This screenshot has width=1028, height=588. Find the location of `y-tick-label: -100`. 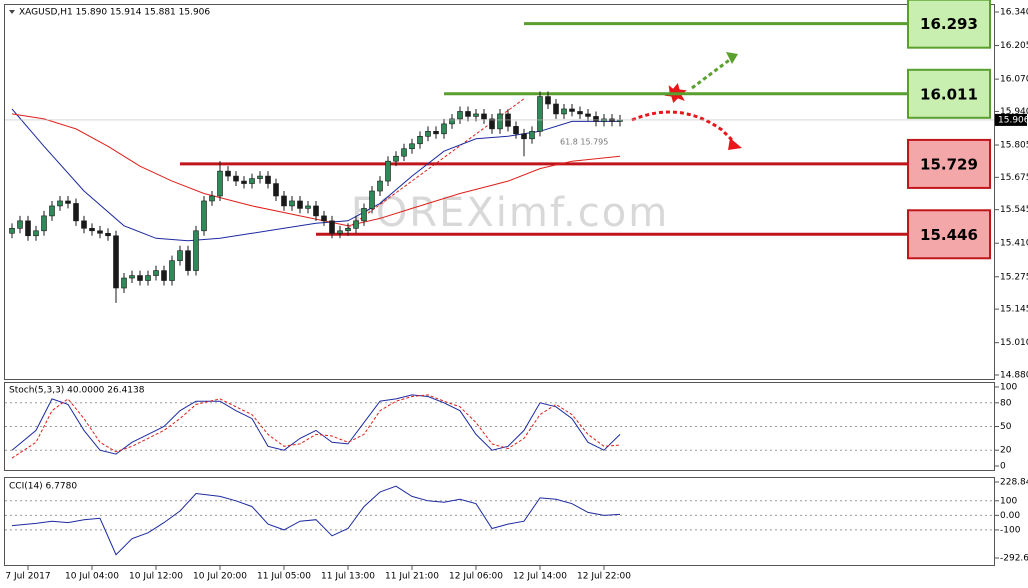

y-tick-label: -100 is located at coordinates (1010, 530).